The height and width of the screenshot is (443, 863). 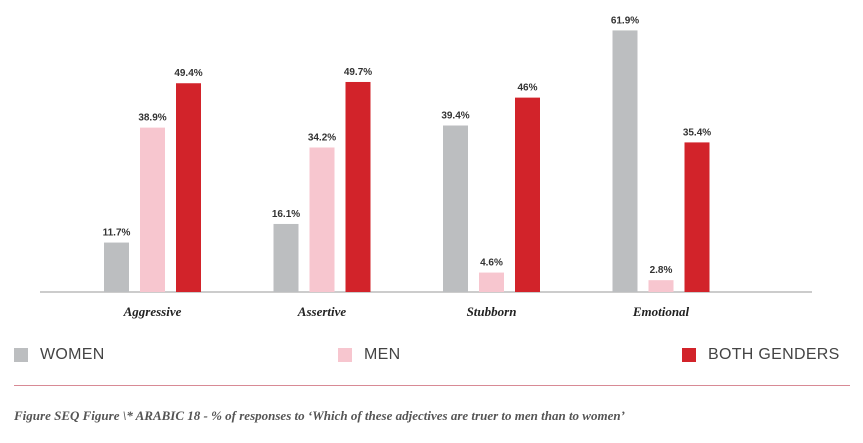 I want to click on data-label-assertive-women: 16.1%, so click(x=286, y=214).